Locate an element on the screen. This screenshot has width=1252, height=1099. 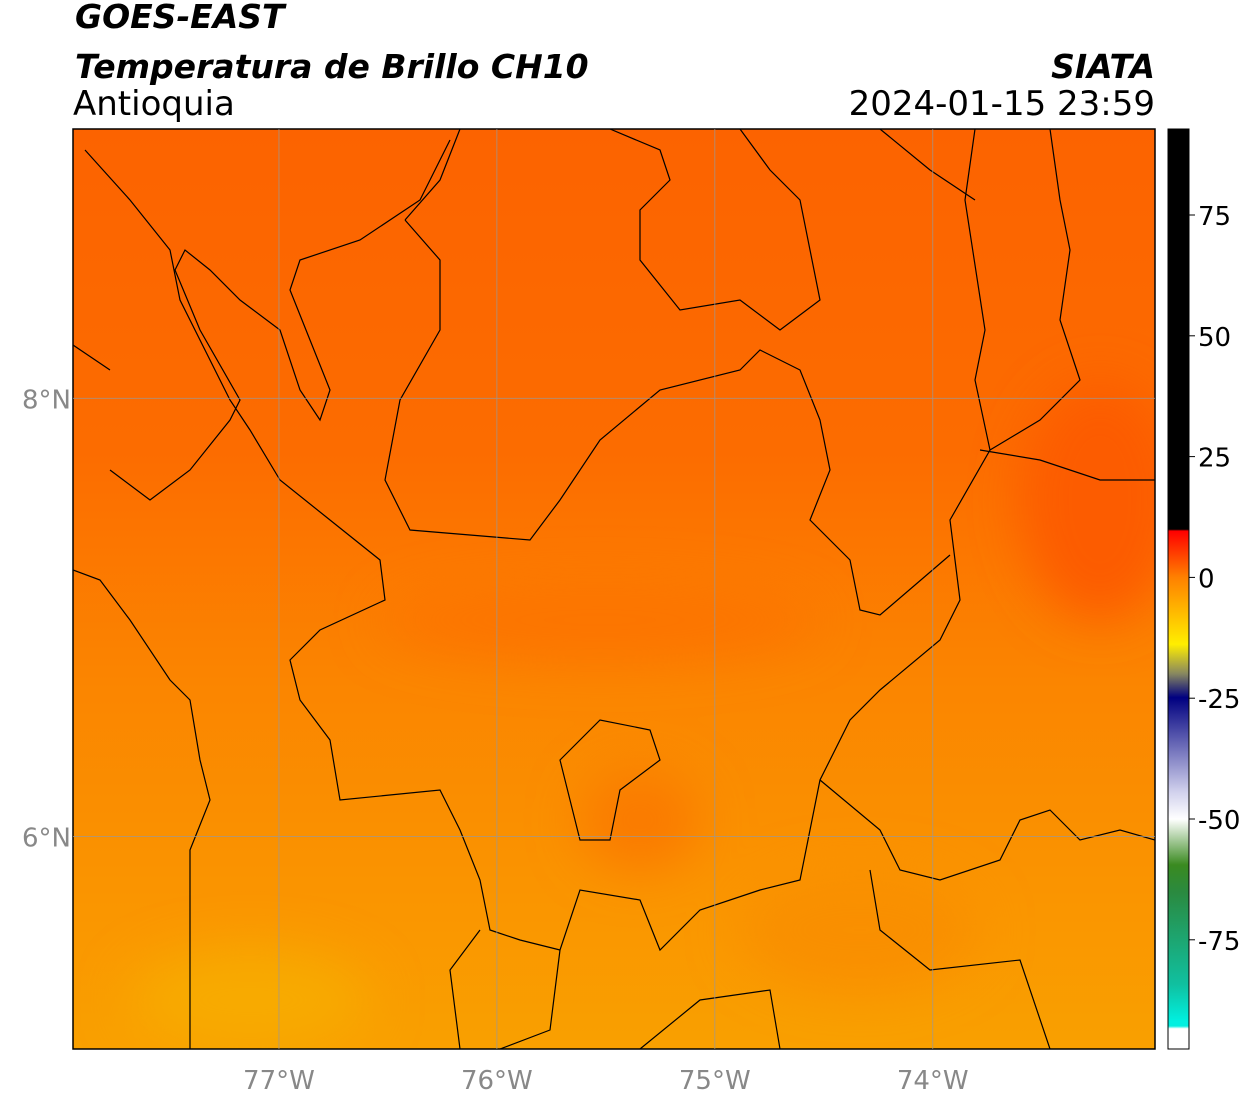
colorbar is located at coordinates (1178, 589).